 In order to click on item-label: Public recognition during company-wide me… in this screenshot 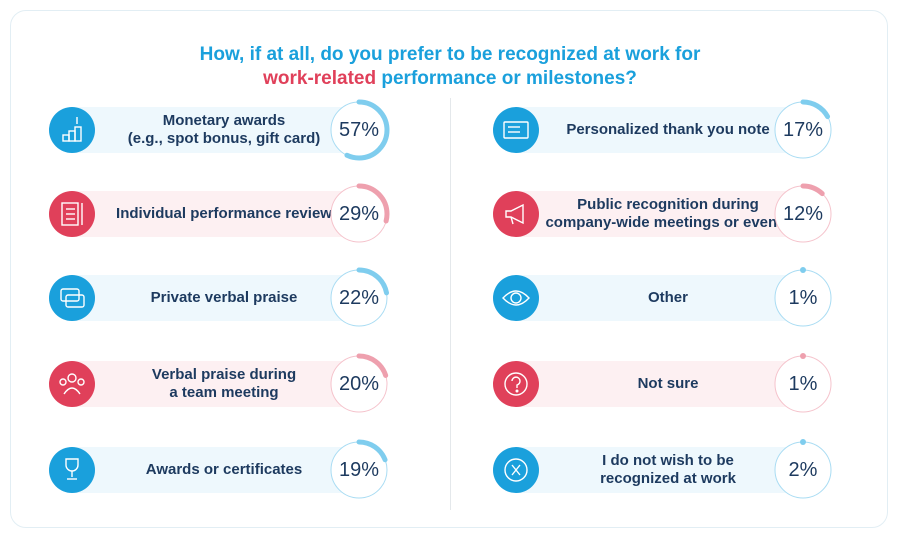, I will do `click(668, 213)`.